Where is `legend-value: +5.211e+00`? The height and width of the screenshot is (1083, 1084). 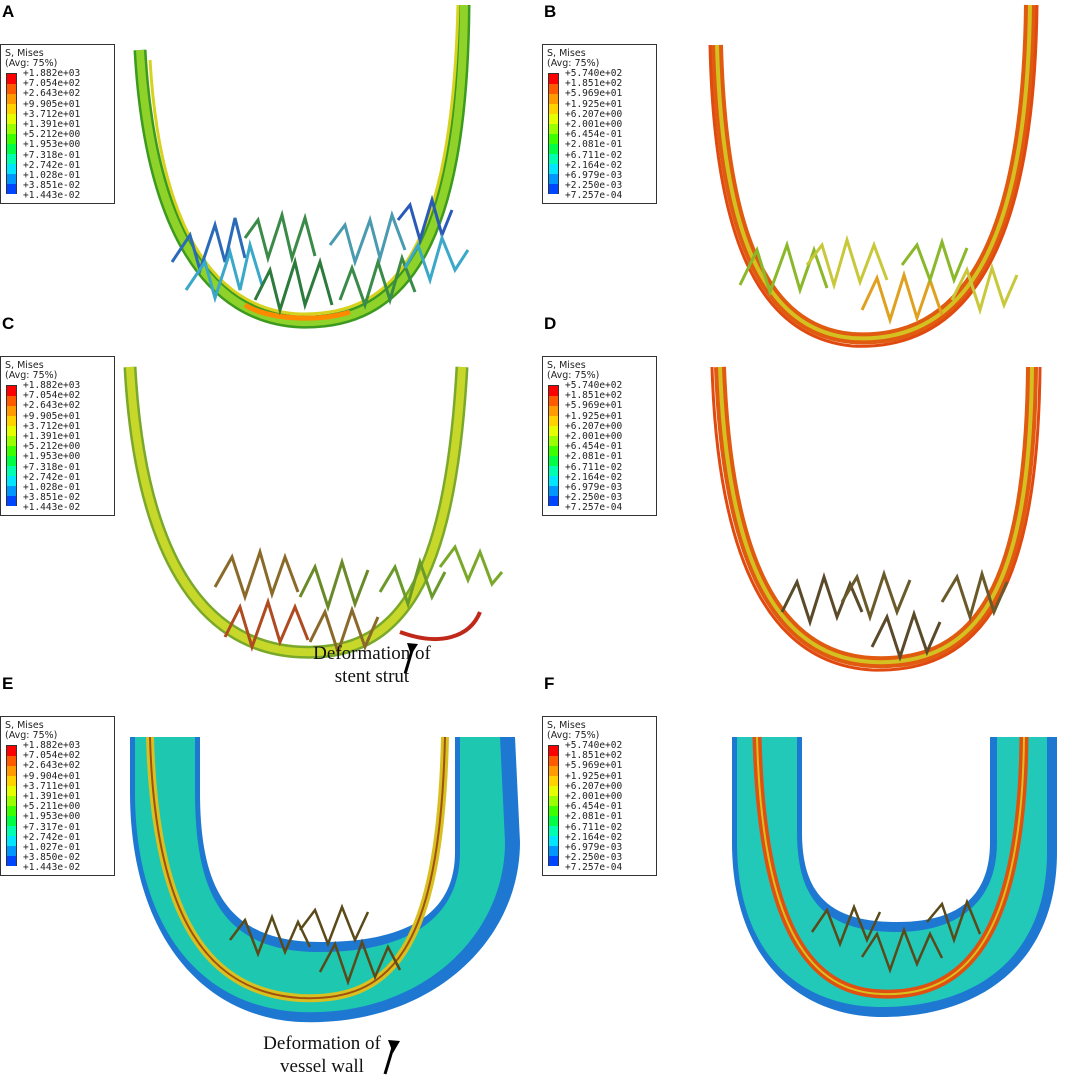 legend-value: +5.211e+00 is located at coordinates (52, 807).